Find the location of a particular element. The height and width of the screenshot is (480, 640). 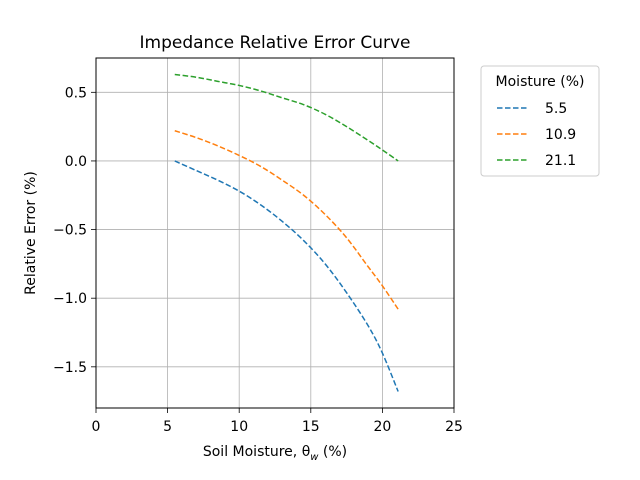

y-tick-label: −1.0 is located at coordinates (70, 299).